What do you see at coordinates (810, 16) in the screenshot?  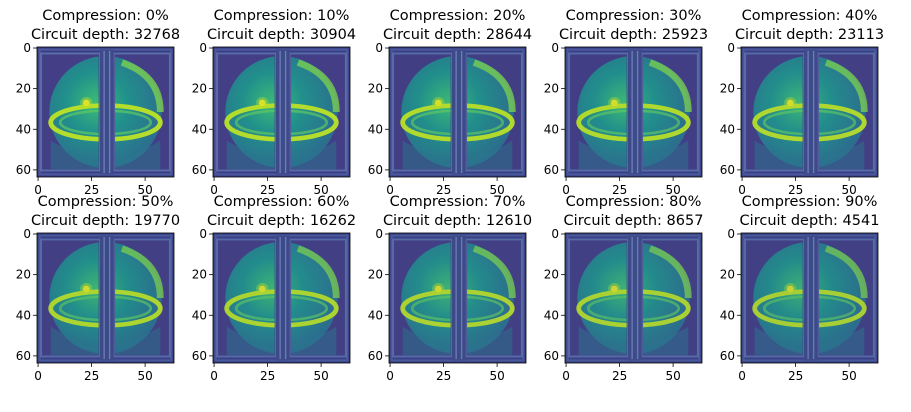 I see `panel-title-compression: Compression: 40%` at bounding box center [810, 16].